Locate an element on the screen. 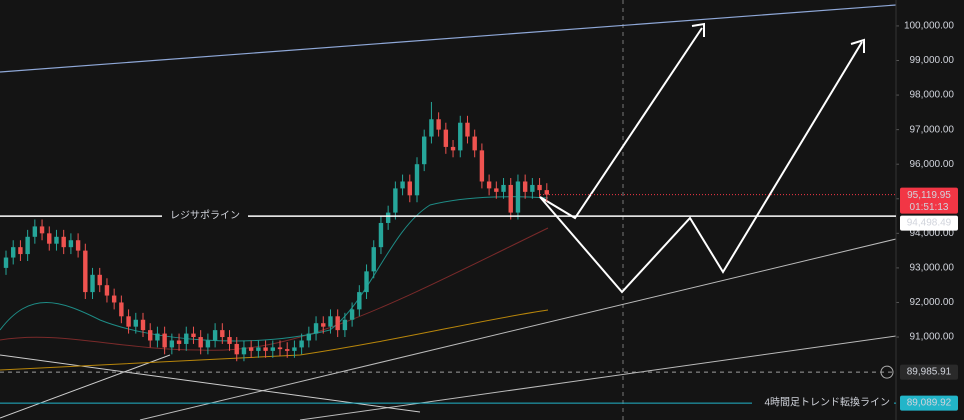 The height and width of the screenshot is (420, 964). y-tick-label: 96,000.00 is located at coordinates (932, 164).